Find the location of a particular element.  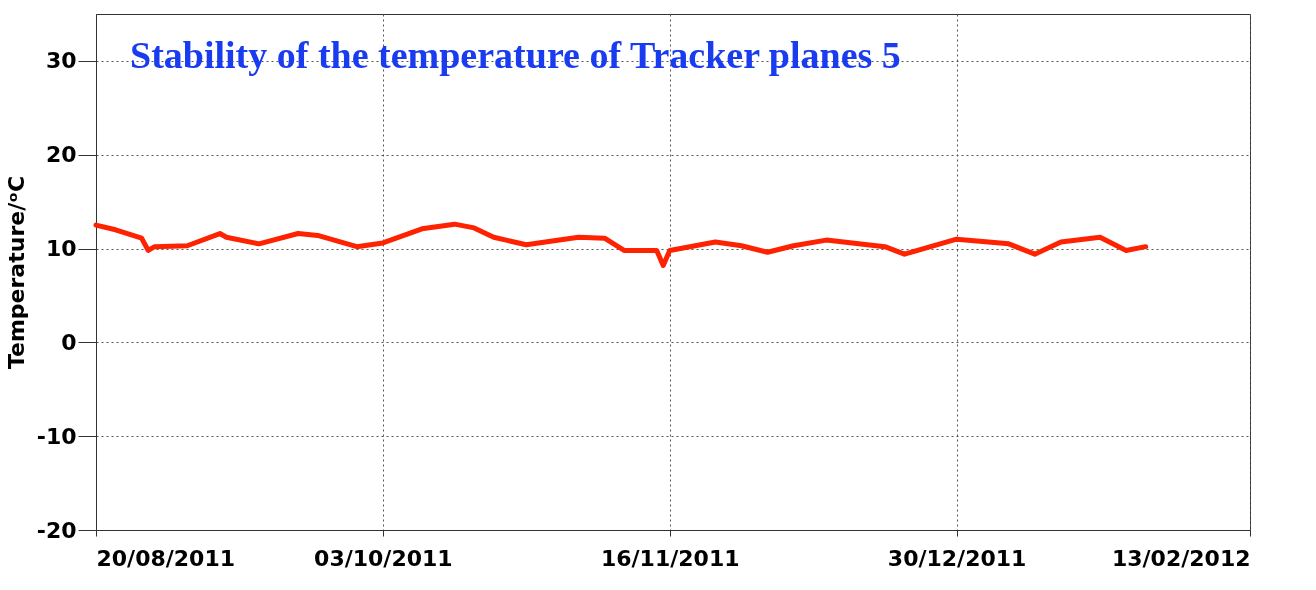

y-axis-title: Temperature/ᵒC is located at coordinates (16, 272).